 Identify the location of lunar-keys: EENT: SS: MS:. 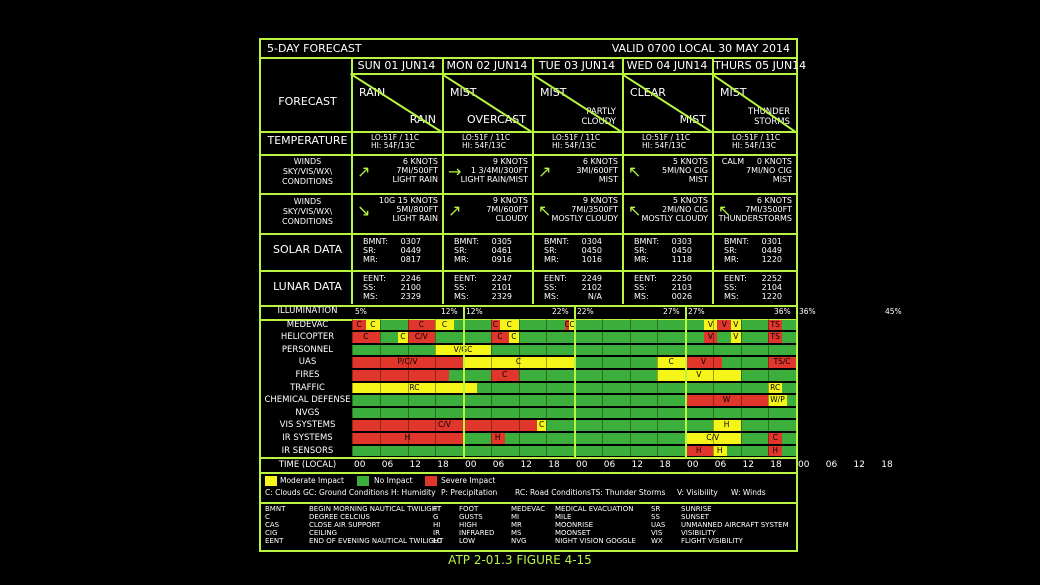
(374, 287).